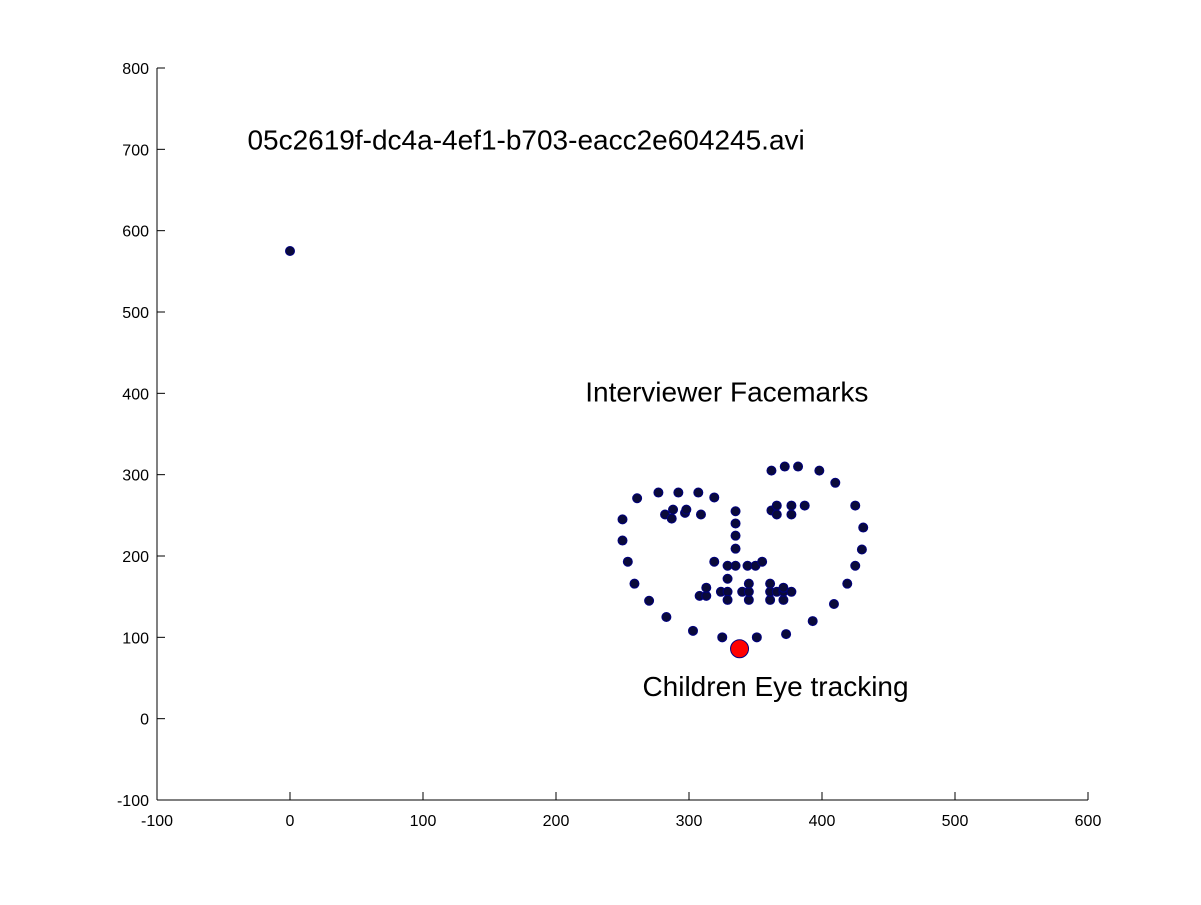  What do you see at coordinates (135, 232) in the screenshot?
I see `y-tick-label: 600` at bounding box center [135, 232].